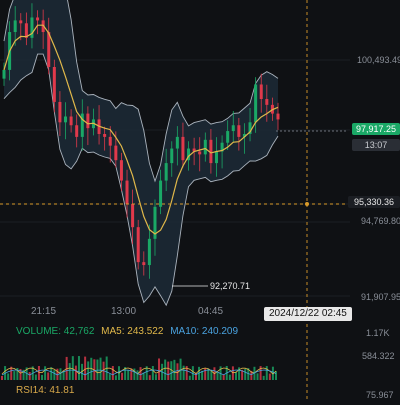 This screenshot has height=405, width=400. I want to click on time-axis-label: 21:15, so click(43, 311).